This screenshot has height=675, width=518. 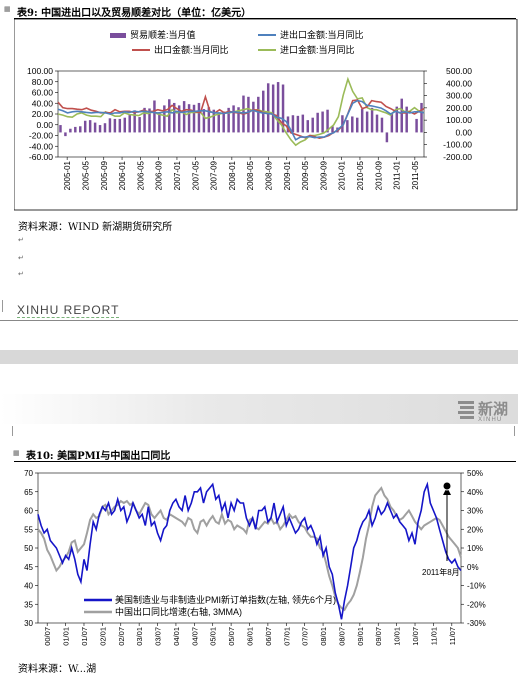 What do you see at coordinates (476, 586) in the screenshot?
I see `y-right-tick-label: -10%` at bounding box center [476, 586].